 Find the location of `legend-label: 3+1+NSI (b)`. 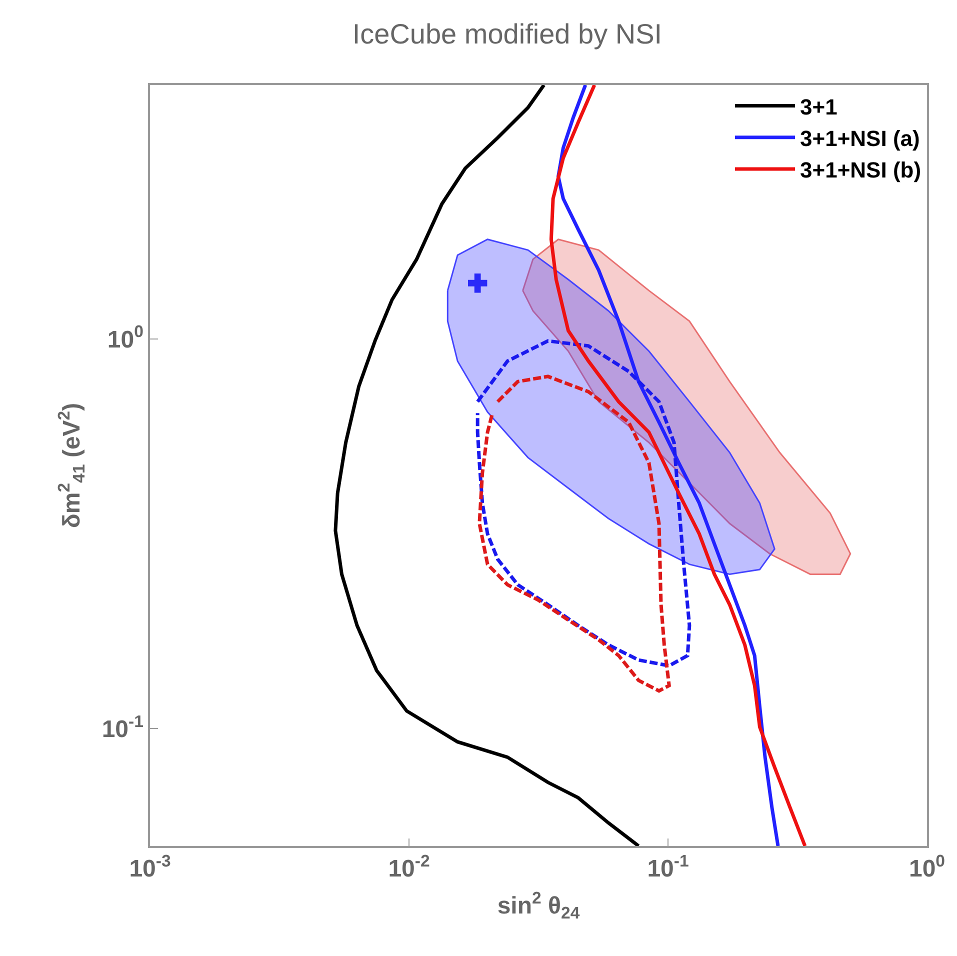

legend-label: 3+1+NSI (b) is located at coordinates (861, 170).